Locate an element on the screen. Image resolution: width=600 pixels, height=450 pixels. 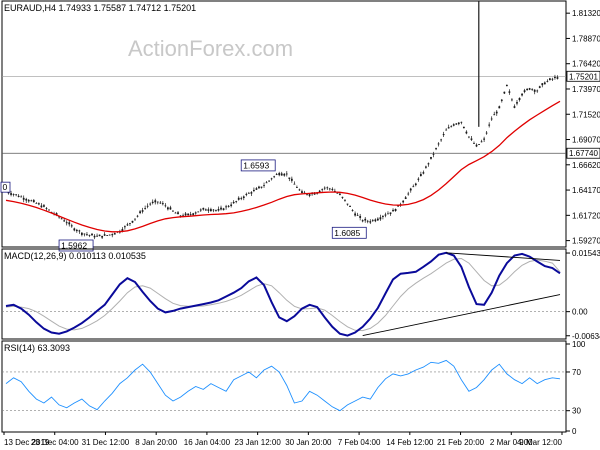
price-y-label: 1.76420 is located at coordinates (586, 64).